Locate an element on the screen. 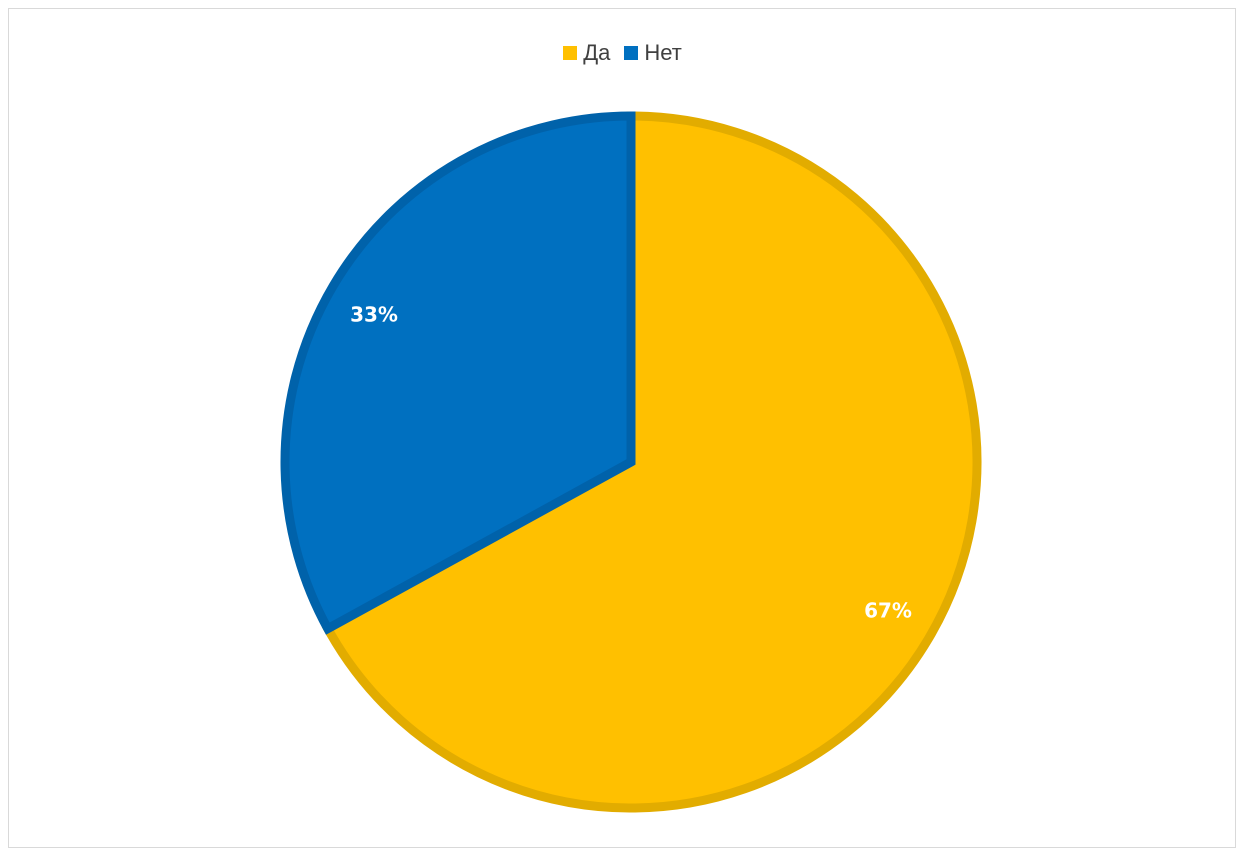 The width and height of the screenshot is (1245, 848). legend-label-da: Да is located at coordinates (597, 52).